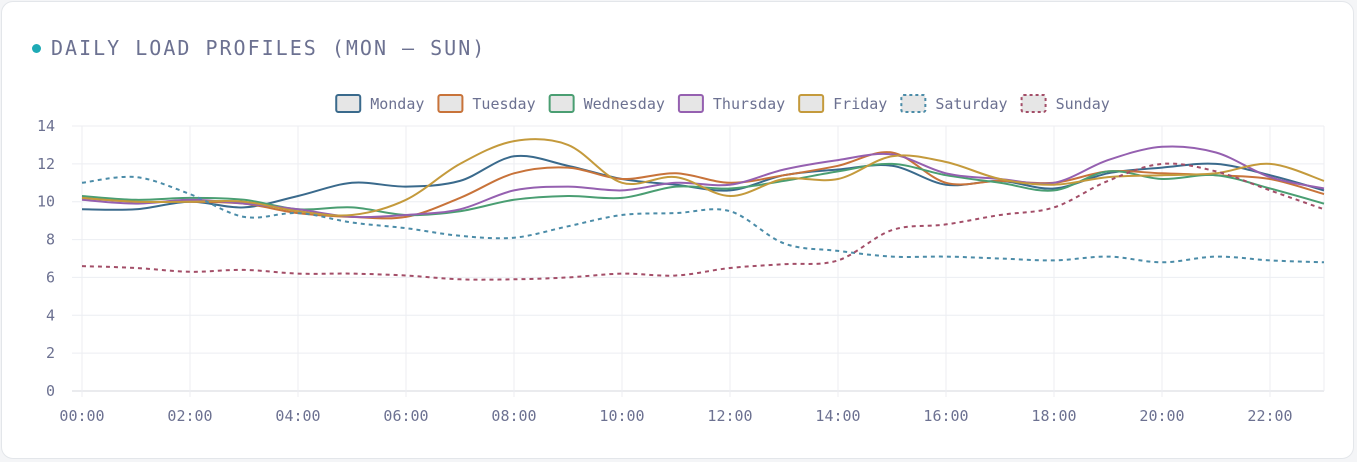  I want to click on x-tick-label: 10:00, so click(621, 416).